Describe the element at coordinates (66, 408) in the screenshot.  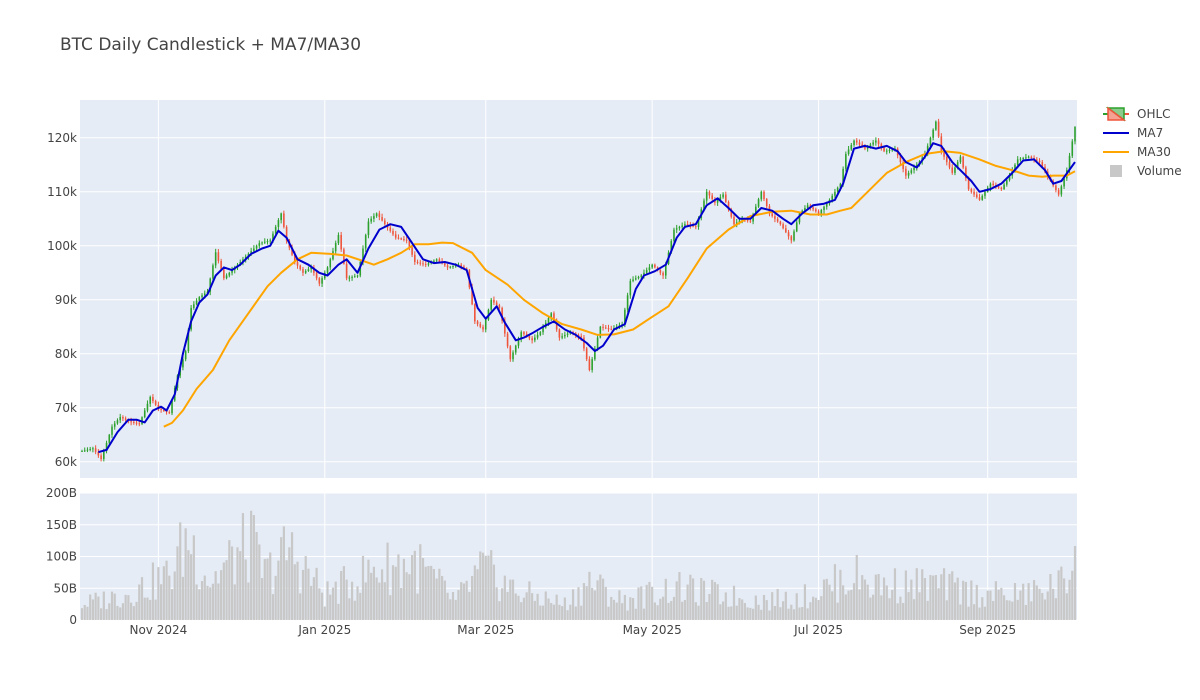
I see `price-tick-label: 70k` at that location.